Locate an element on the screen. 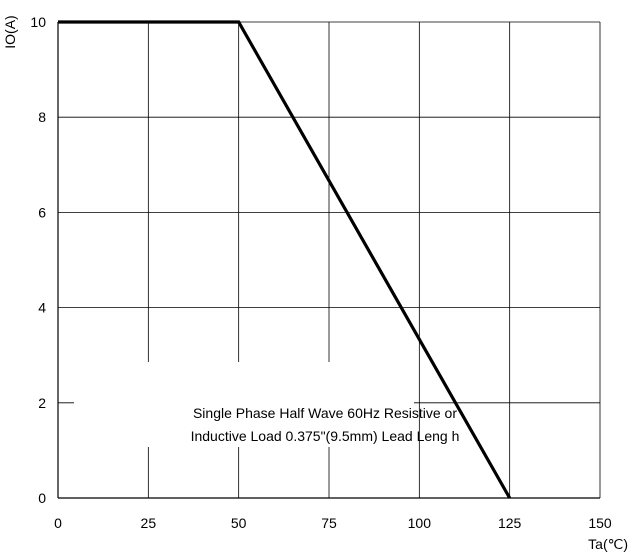  annotation-background is located at coordinates (244, 404).